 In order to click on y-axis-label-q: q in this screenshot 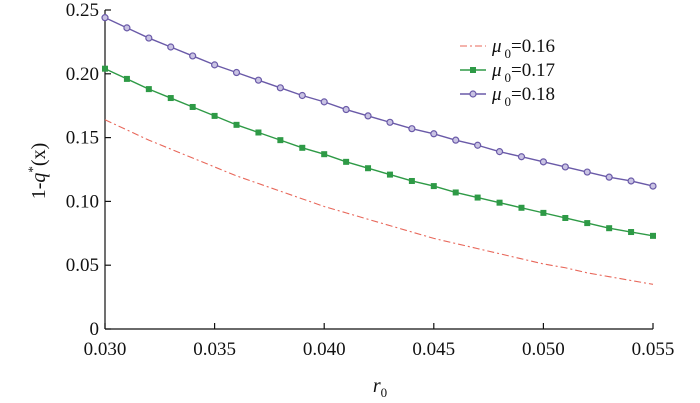, I will do `click(39, 178)`.